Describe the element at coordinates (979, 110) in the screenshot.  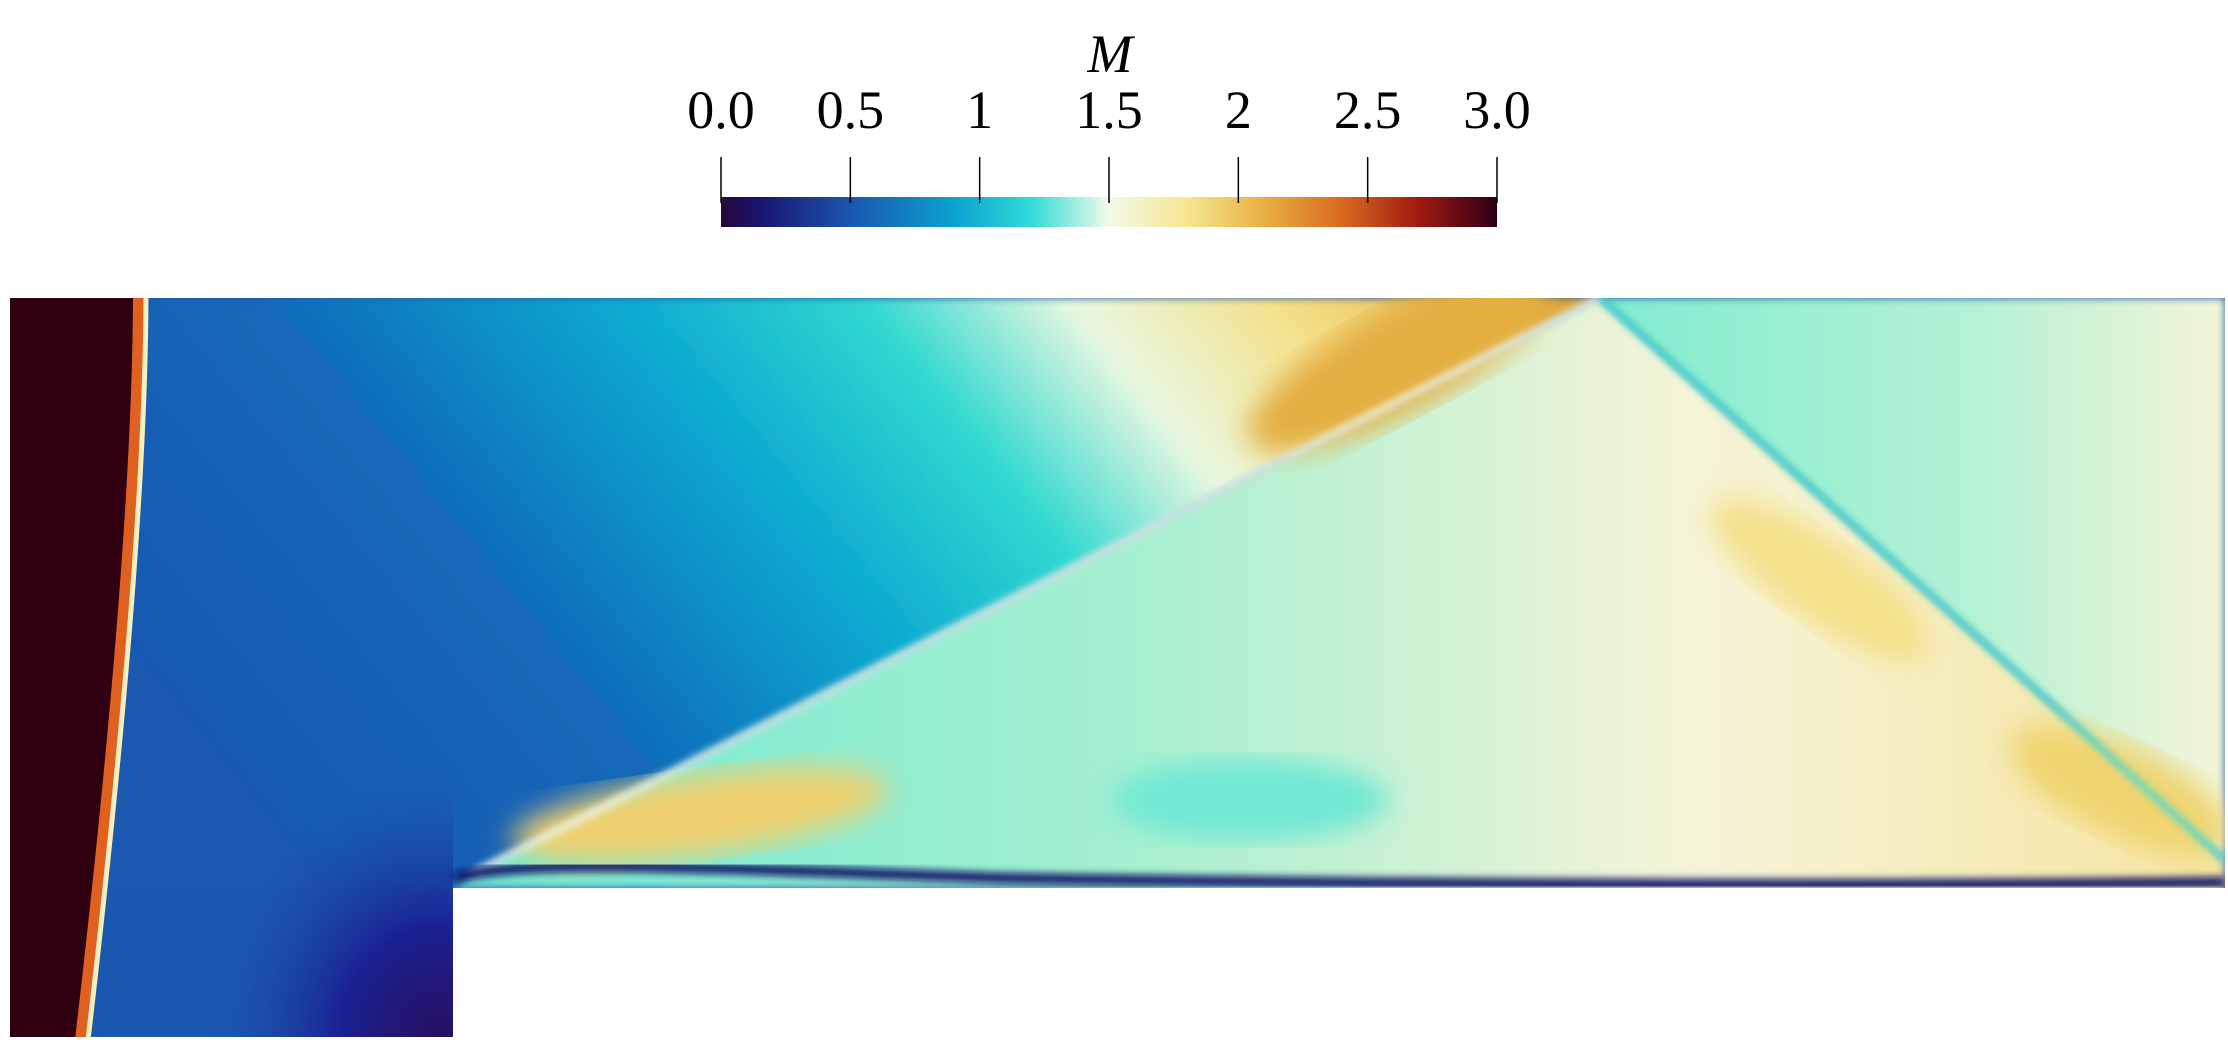
I see `colorbar-tick-label: 1` at that location.